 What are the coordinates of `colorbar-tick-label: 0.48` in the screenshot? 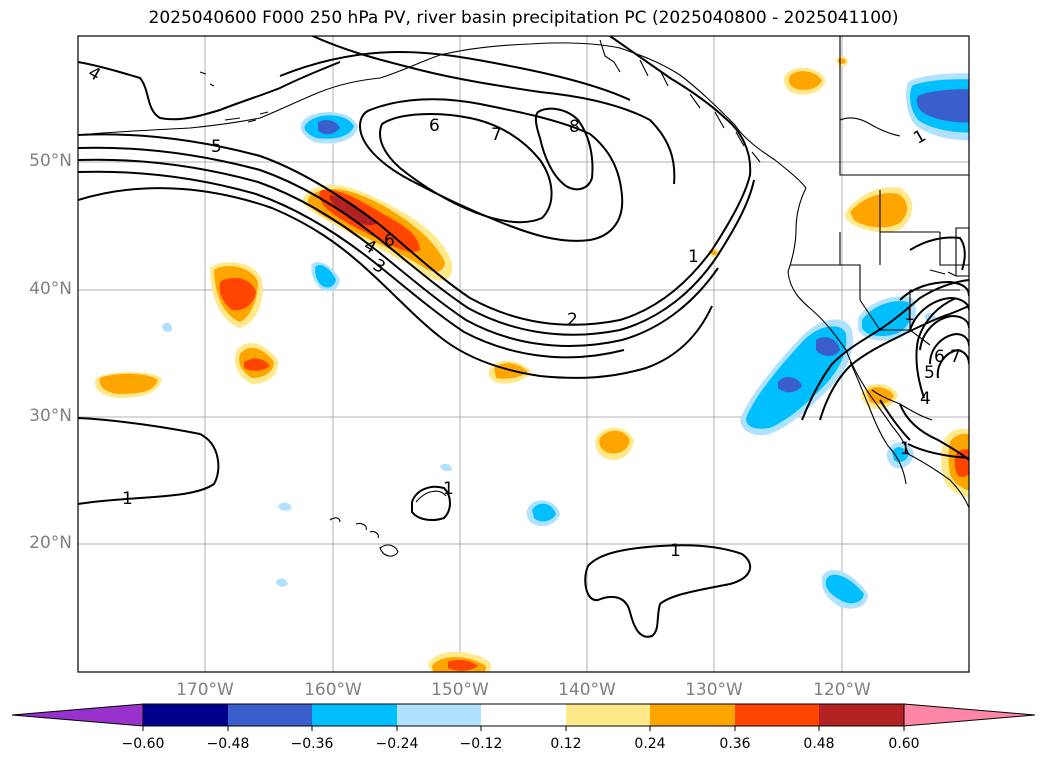 It's located at (819, 744).